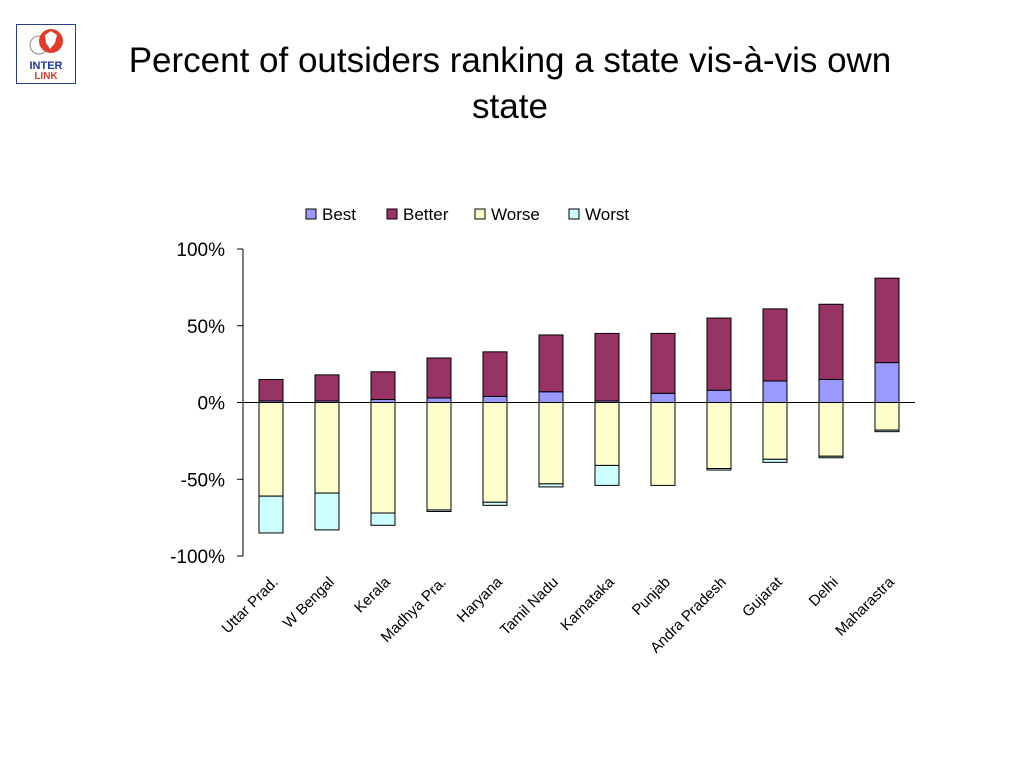 The width and height of the screenshot is (1024, 768). Describe the element at coordinates (311, 214) in the screenshot. I see `legend-swatch-best` at that location.